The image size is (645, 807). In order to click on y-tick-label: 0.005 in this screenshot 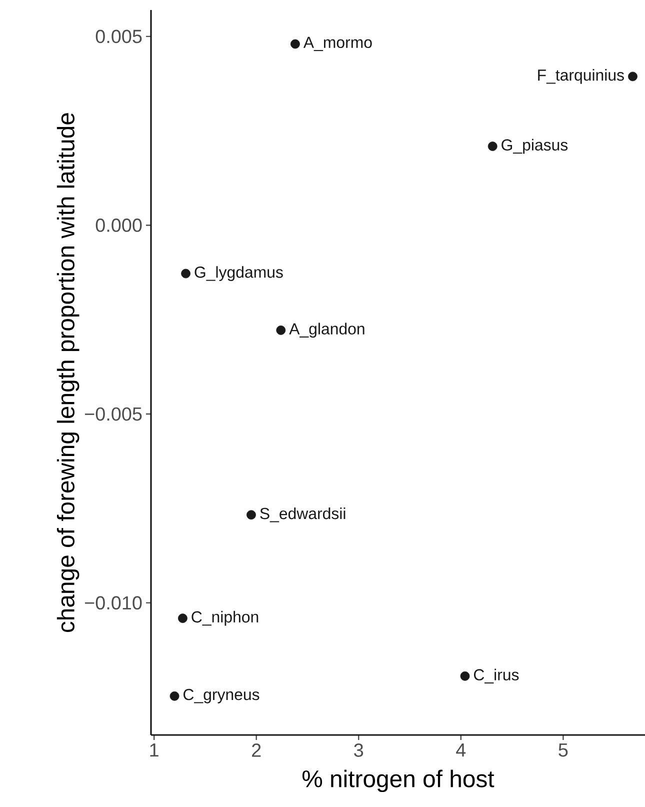, I will do `click(119, 37)`.